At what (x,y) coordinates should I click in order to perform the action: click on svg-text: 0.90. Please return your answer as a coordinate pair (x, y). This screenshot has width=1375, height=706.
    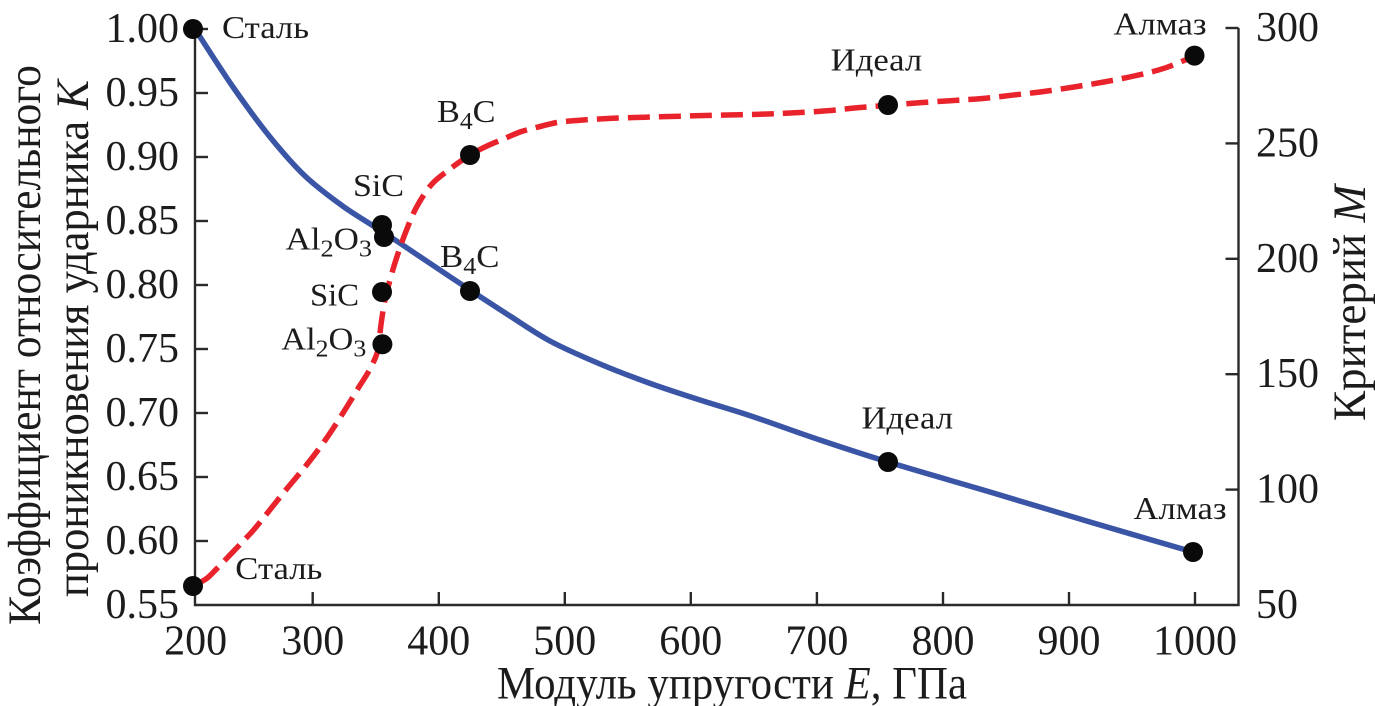
    Looking at the image, I should click on (143, 157).